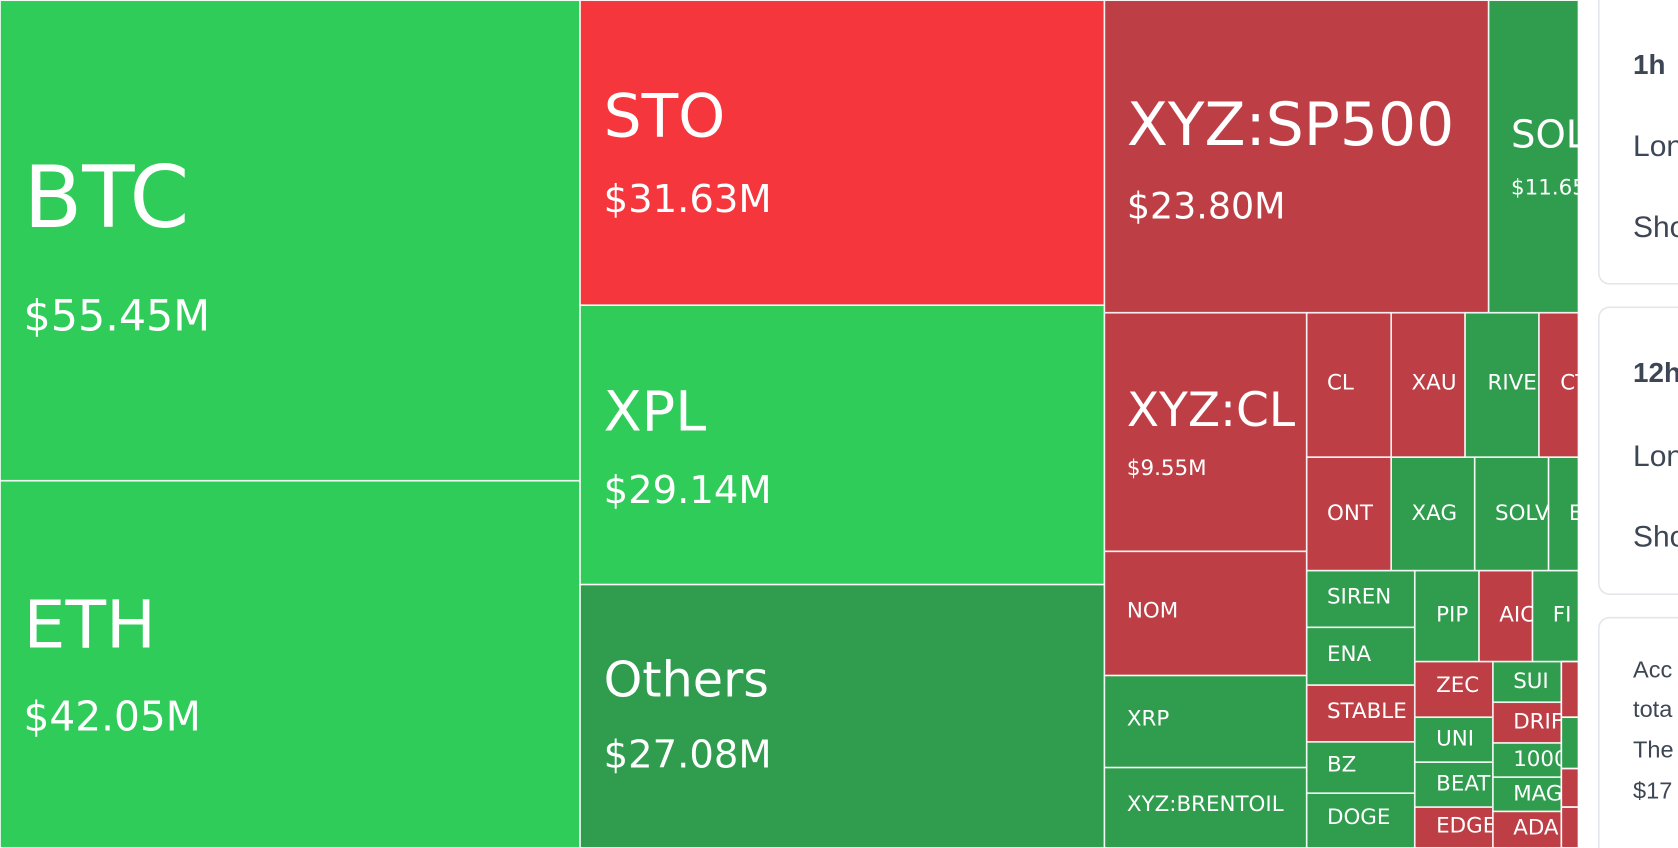  I want to click on tile: XAG, so click(1433, 514).